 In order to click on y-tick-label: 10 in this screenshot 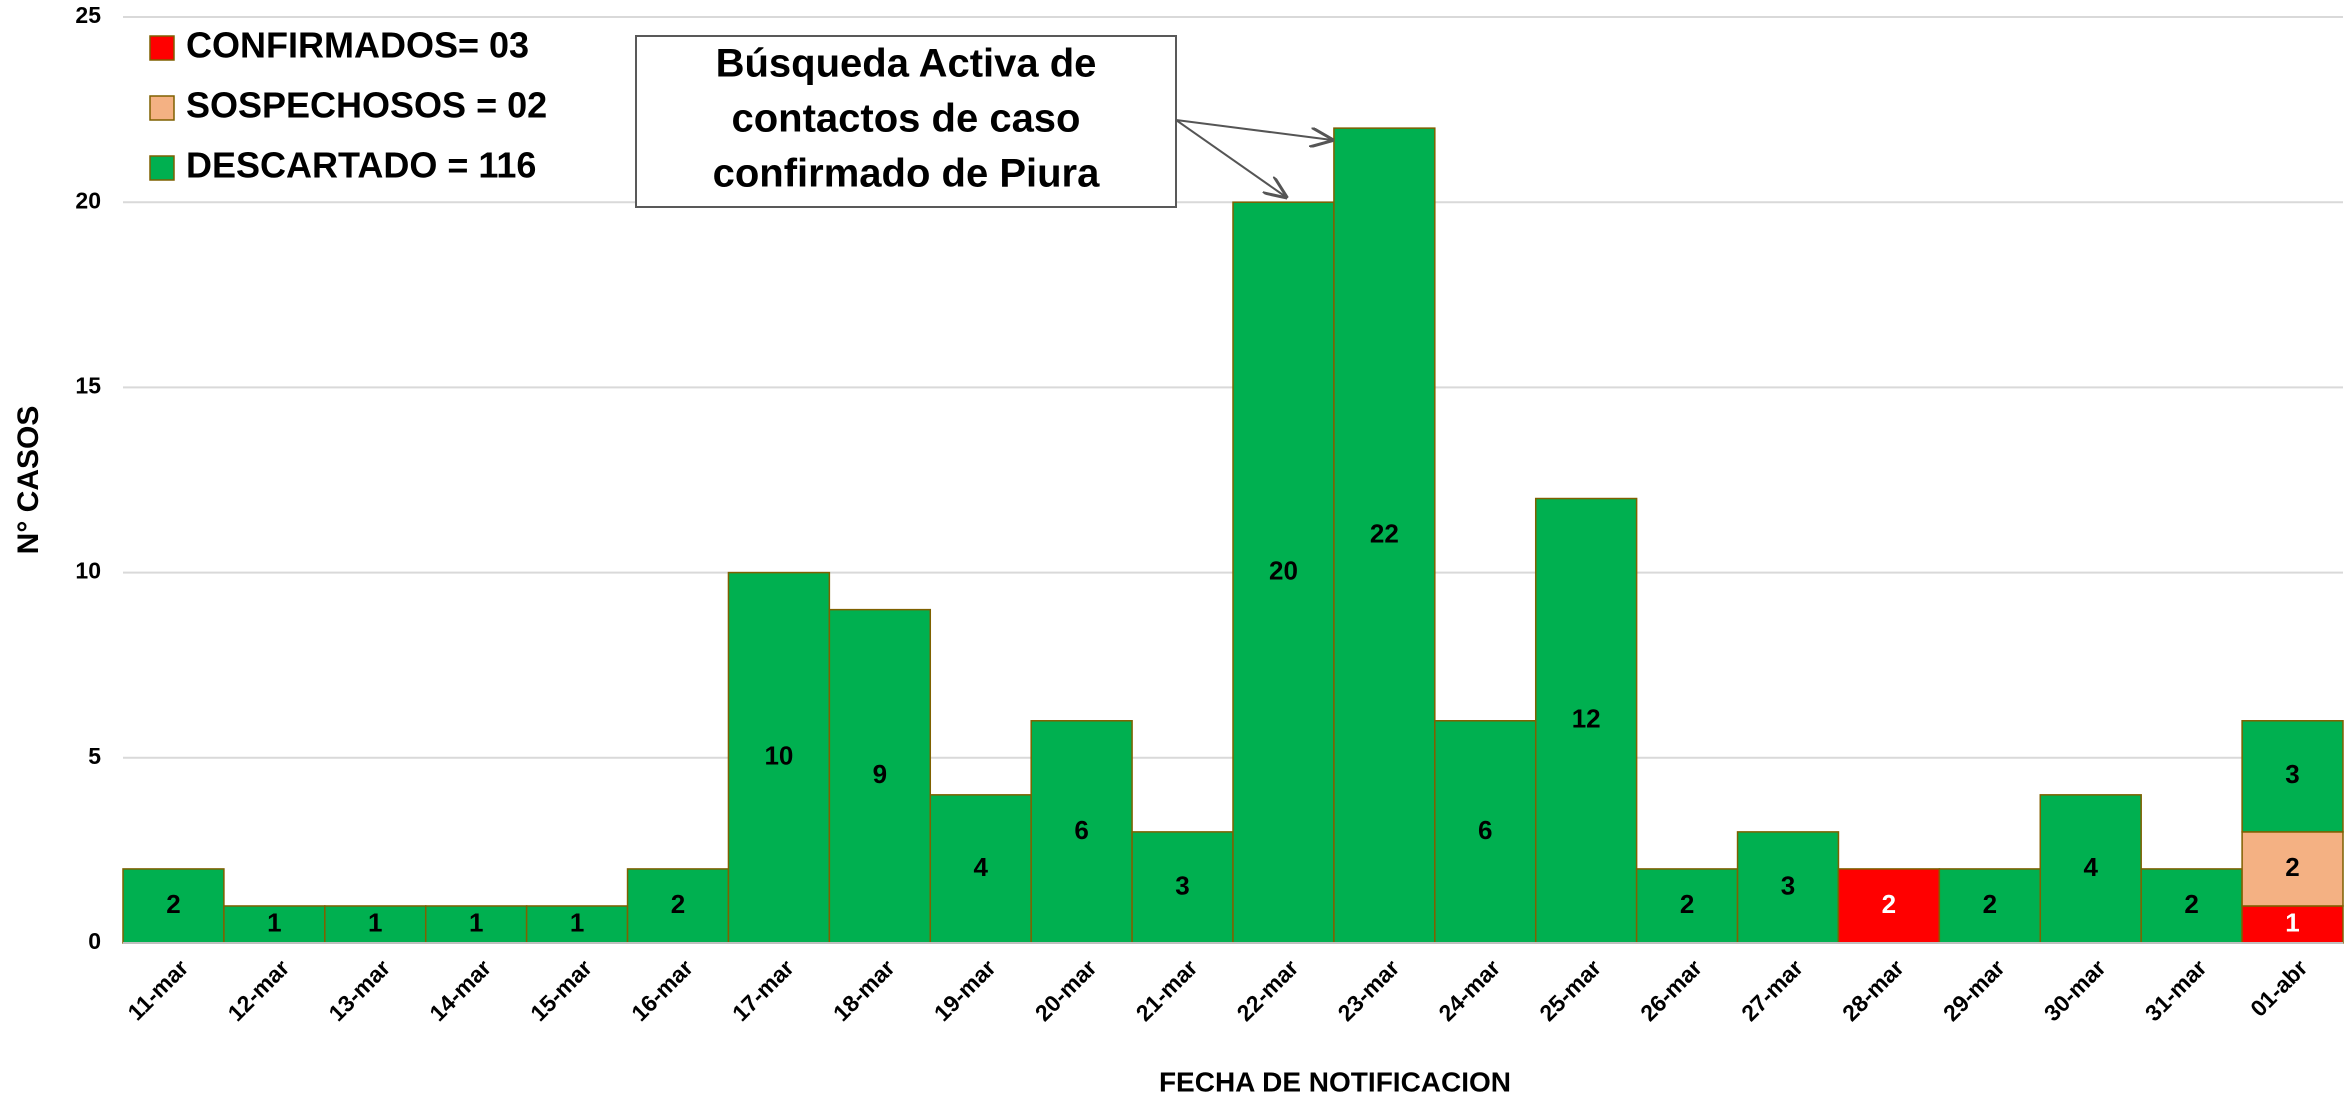, I will do `click(88, 571)`.